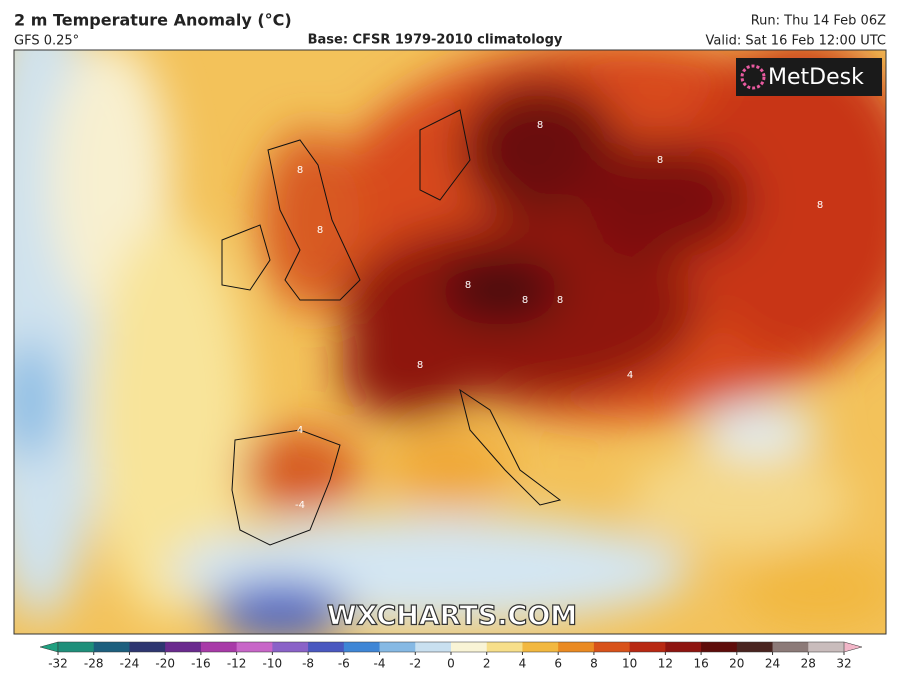 This screenshot has height=689, width=900. I want to click on colorbar-tick-label: 10, so click(629, 664).